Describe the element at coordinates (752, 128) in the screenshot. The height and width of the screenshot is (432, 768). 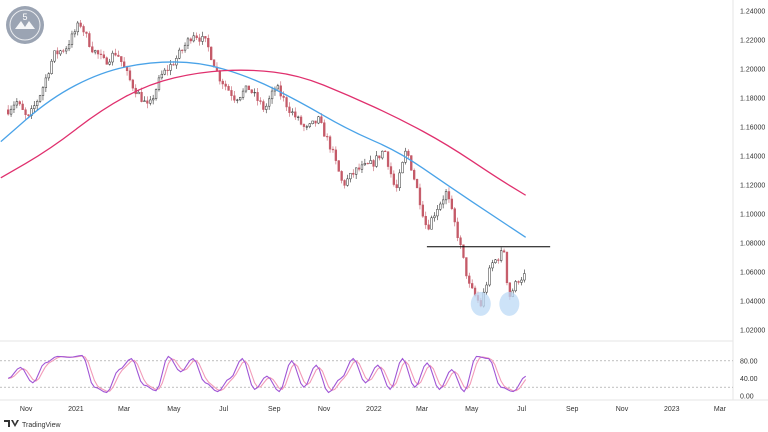
I see `price-tick-label: 1.16000` at that location.